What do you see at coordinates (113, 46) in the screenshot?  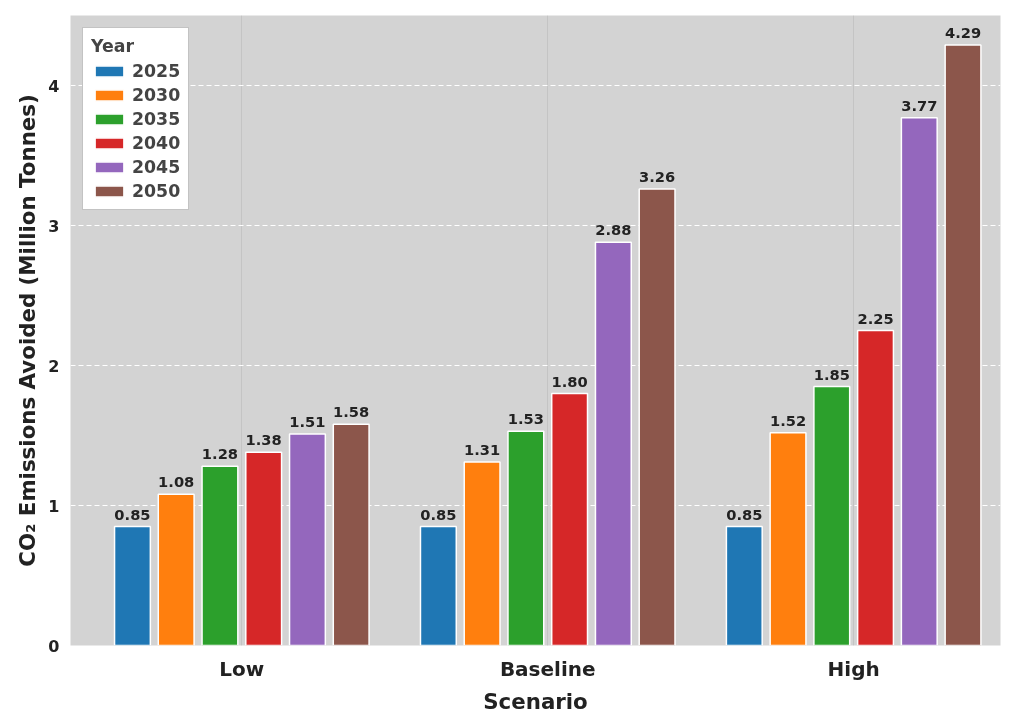 I see `legend-title: Year` at bounding box center [113, 46].